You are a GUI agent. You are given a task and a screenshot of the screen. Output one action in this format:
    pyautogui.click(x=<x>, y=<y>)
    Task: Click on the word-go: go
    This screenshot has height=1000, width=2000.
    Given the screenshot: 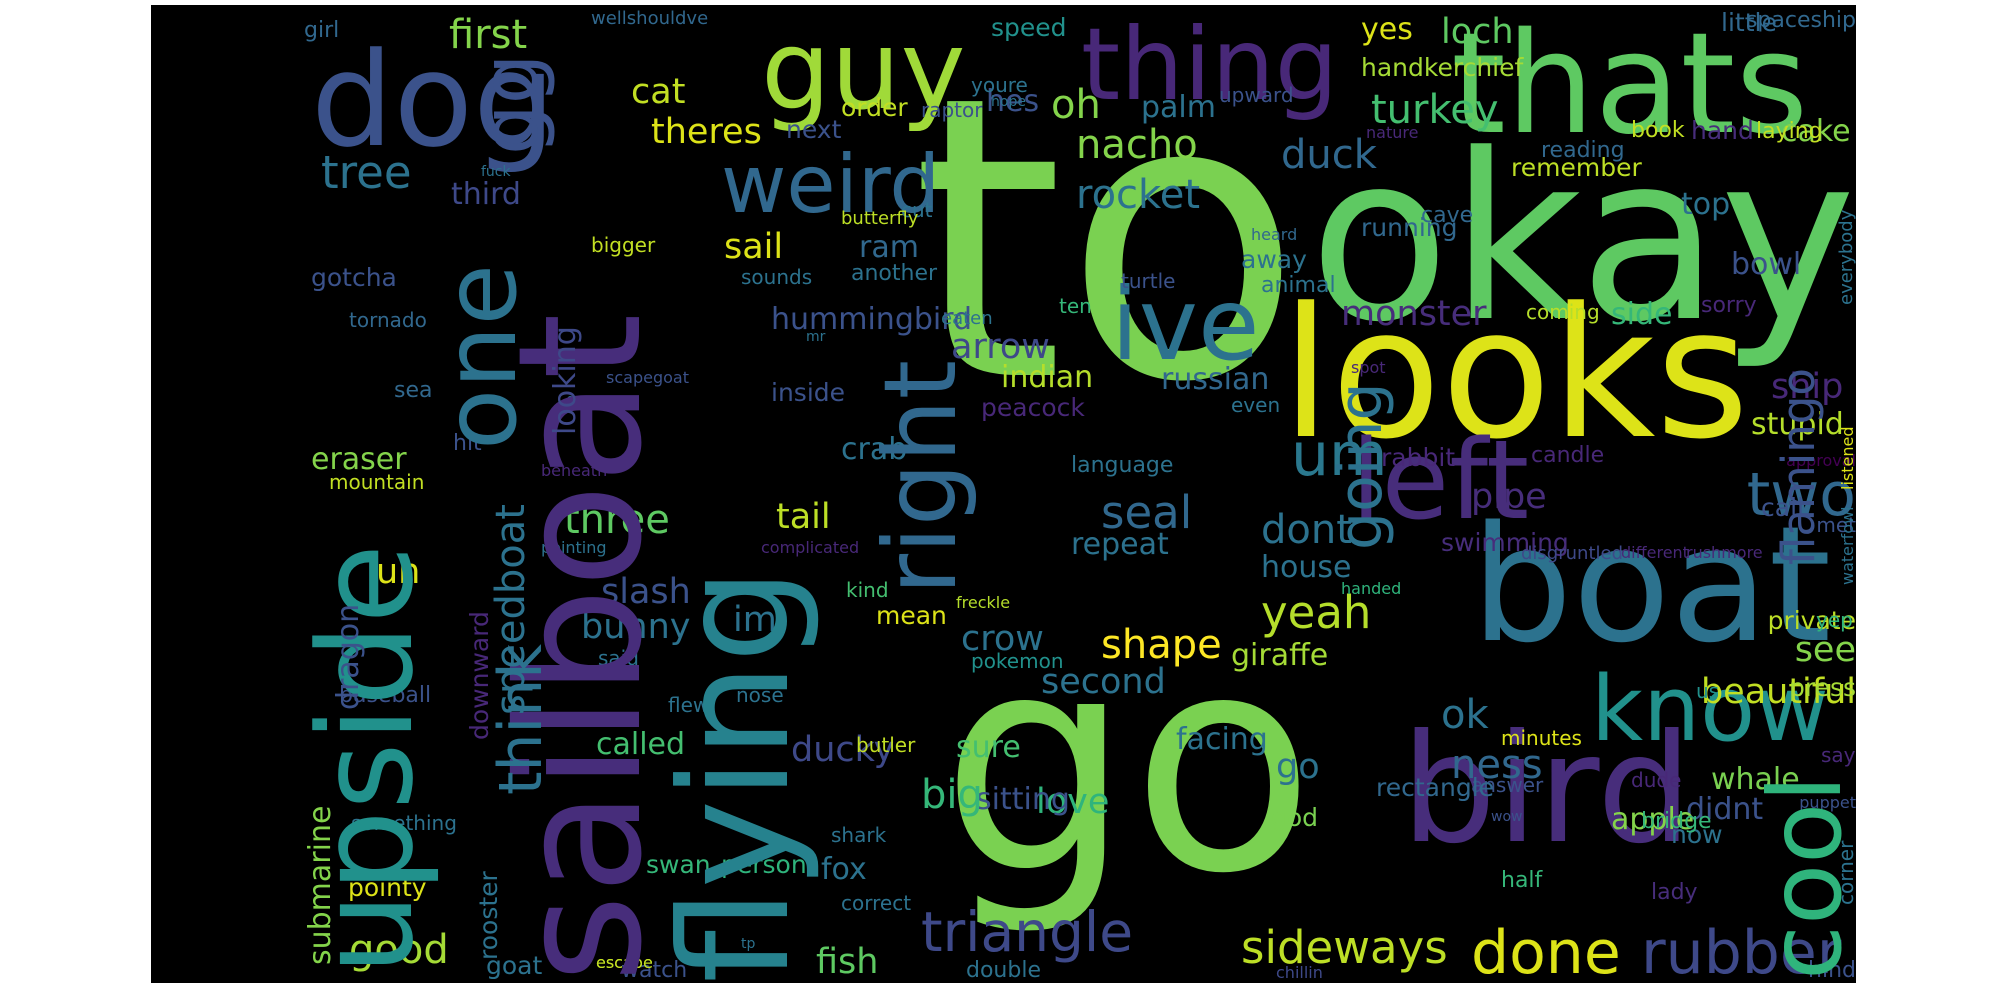 What is the action you would take?
    pyautogui.click(x=1298, y=767)
    